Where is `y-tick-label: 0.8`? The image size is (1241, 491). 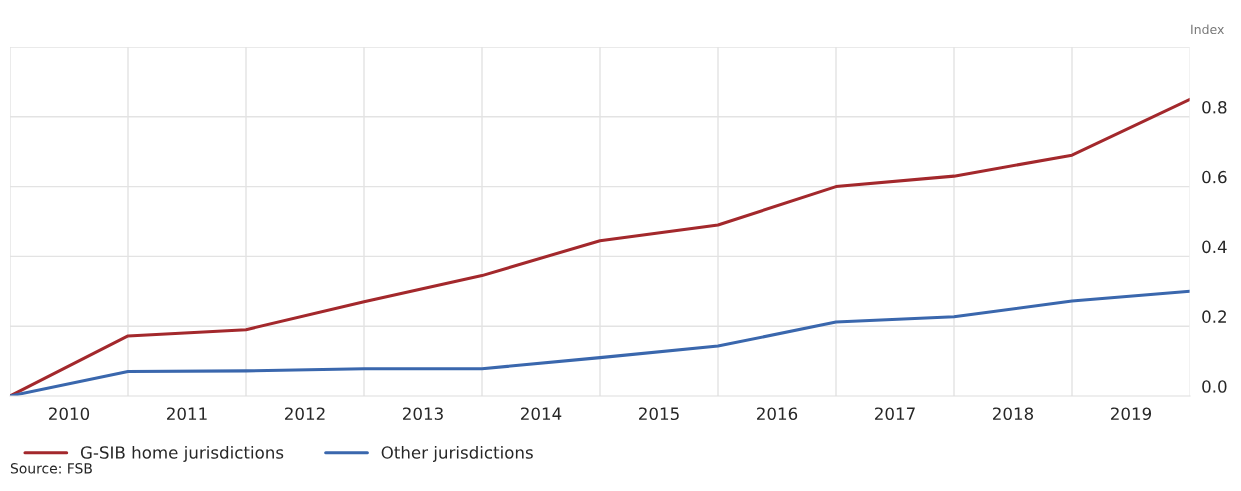 y-tick-label: 0.8 is located at coordinates (1214, 107).